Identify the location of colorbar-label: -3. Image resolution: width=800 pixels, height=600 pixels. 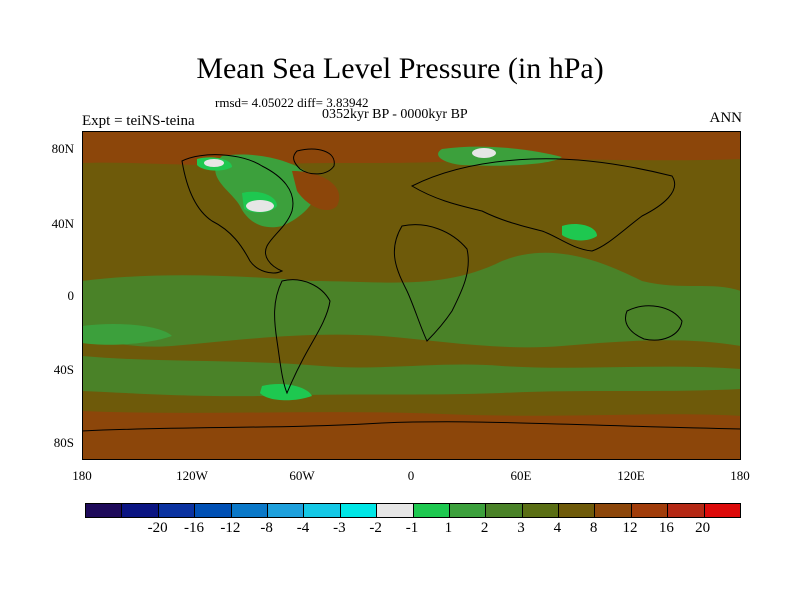
(339, 528).